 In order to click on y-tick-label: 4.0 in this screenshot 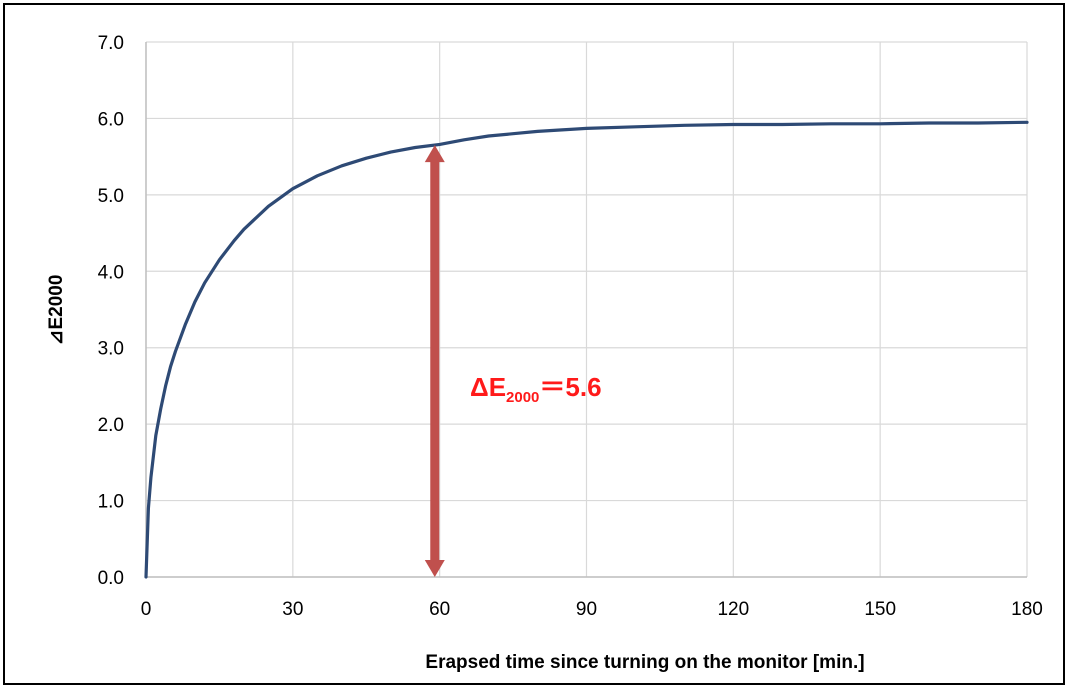, I will do `click(111, 272)`.